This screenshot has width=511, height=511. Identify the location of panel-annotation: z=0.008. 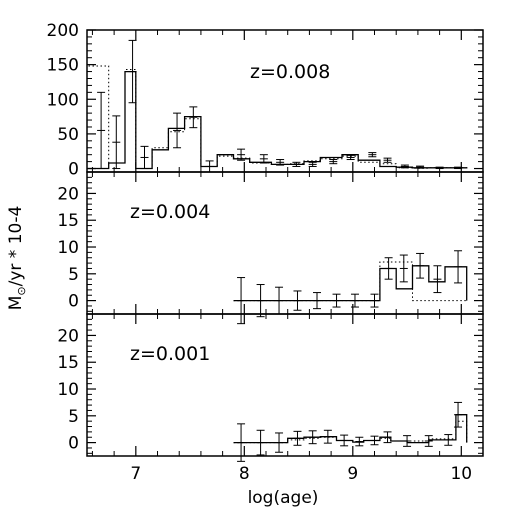
(290, 72).